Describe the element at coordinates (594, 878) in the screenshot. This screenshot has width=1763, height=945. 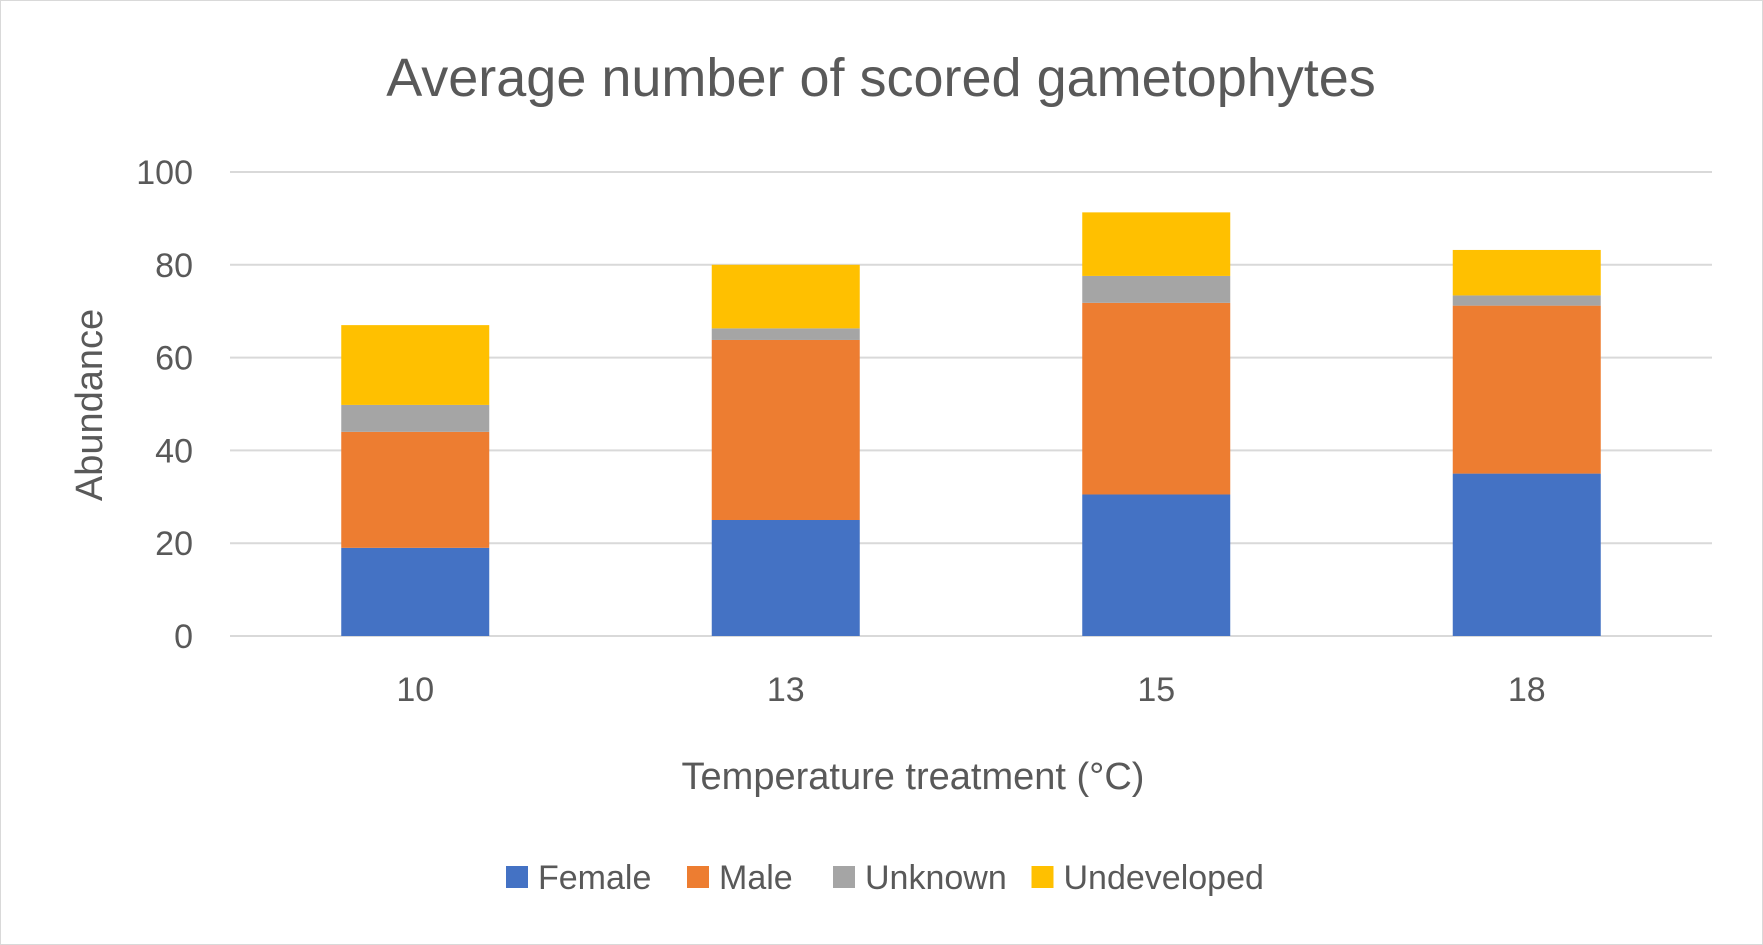
I see `legend-label-female: Female` at that location.